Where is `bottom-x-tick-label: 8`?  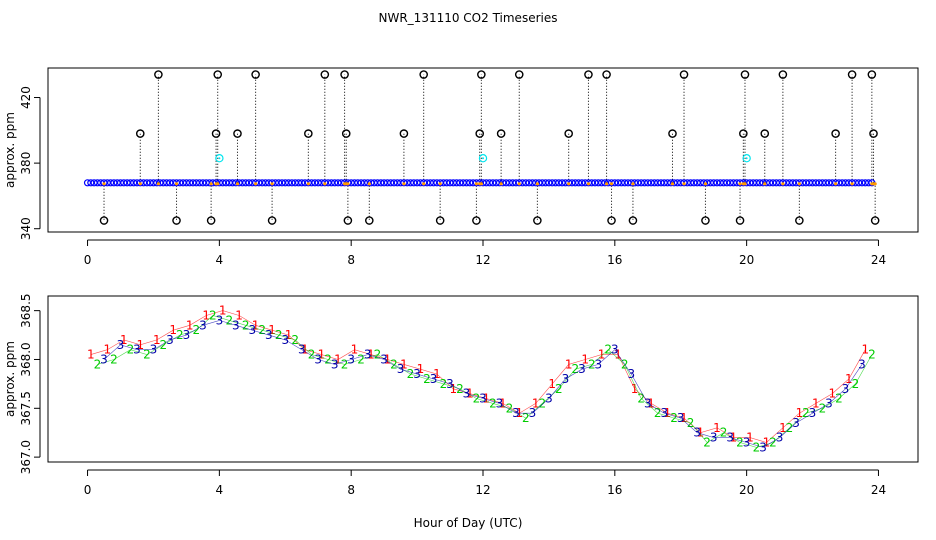
bottom-x-tick-label: 8 is located at coordinates (351, 490).